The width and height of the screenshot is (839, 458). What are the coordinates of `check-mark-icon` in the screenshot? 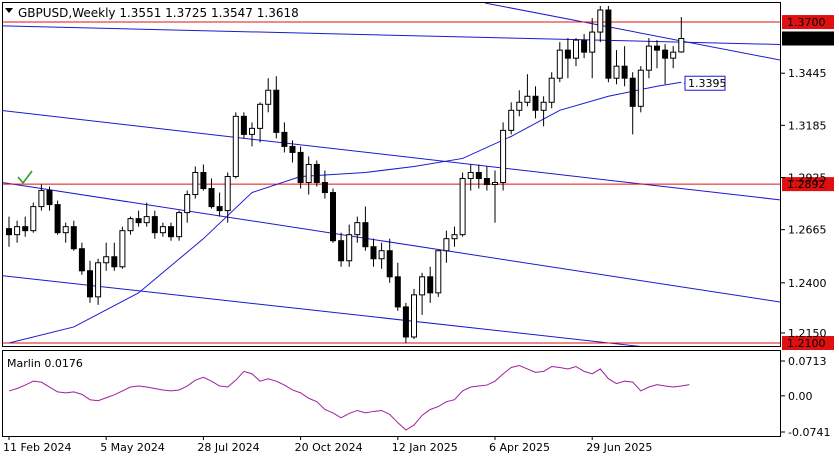 It's located at (25, 177).